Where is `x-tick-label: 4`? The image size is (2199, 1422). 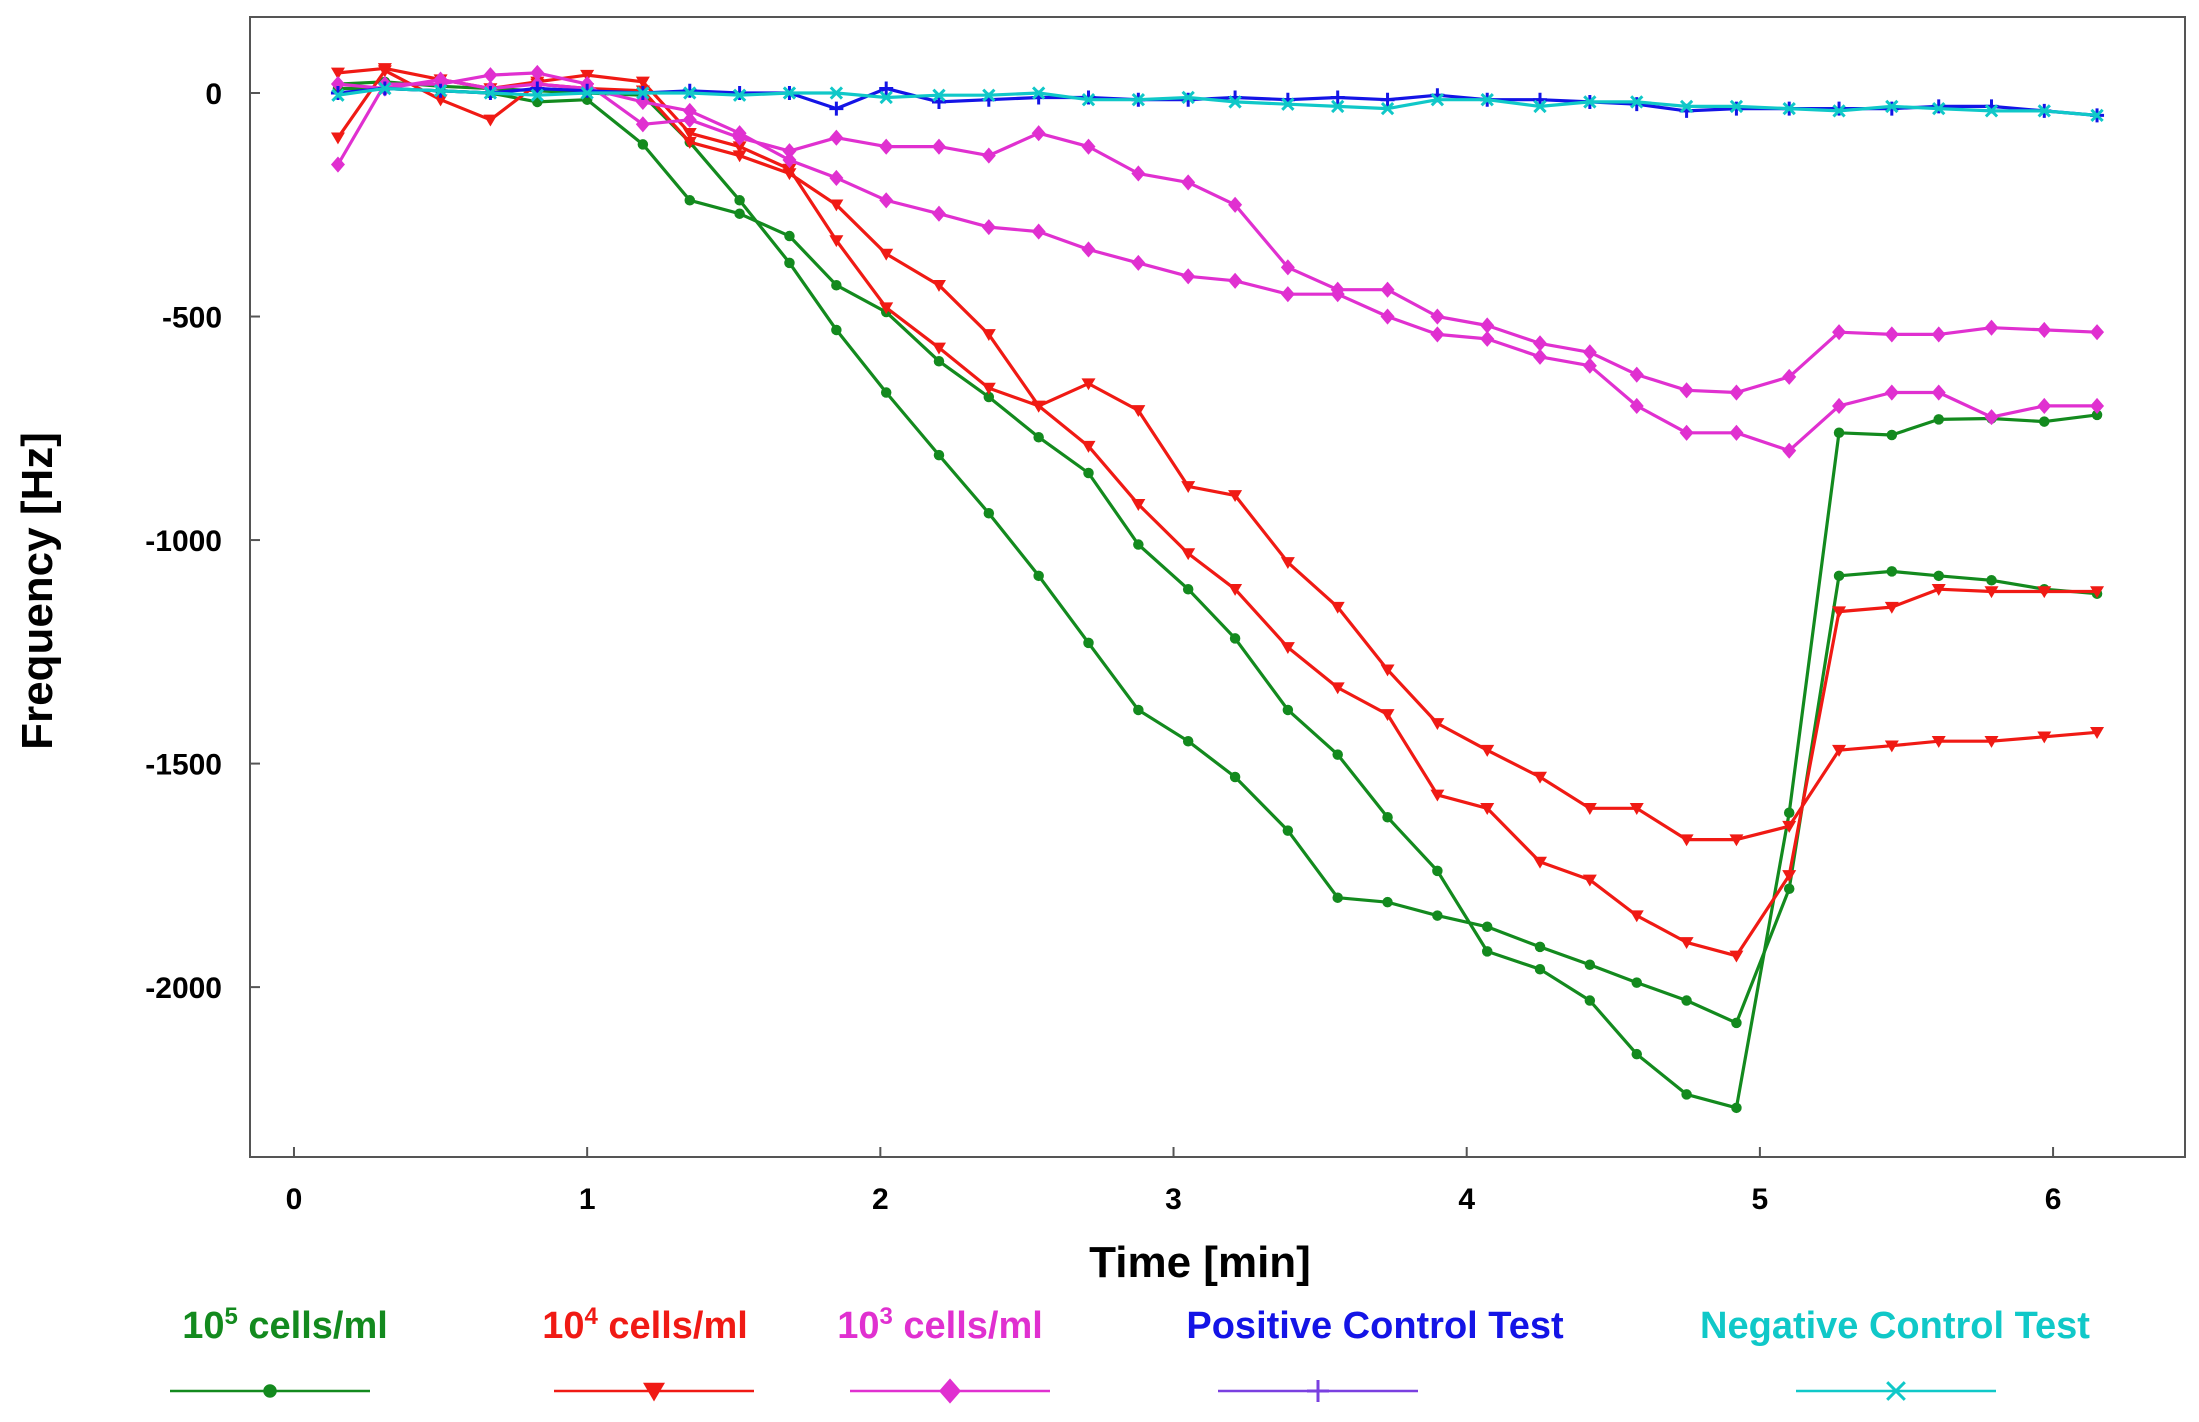 x-tick-label: 4 is located at coordinates (1466, 1199).